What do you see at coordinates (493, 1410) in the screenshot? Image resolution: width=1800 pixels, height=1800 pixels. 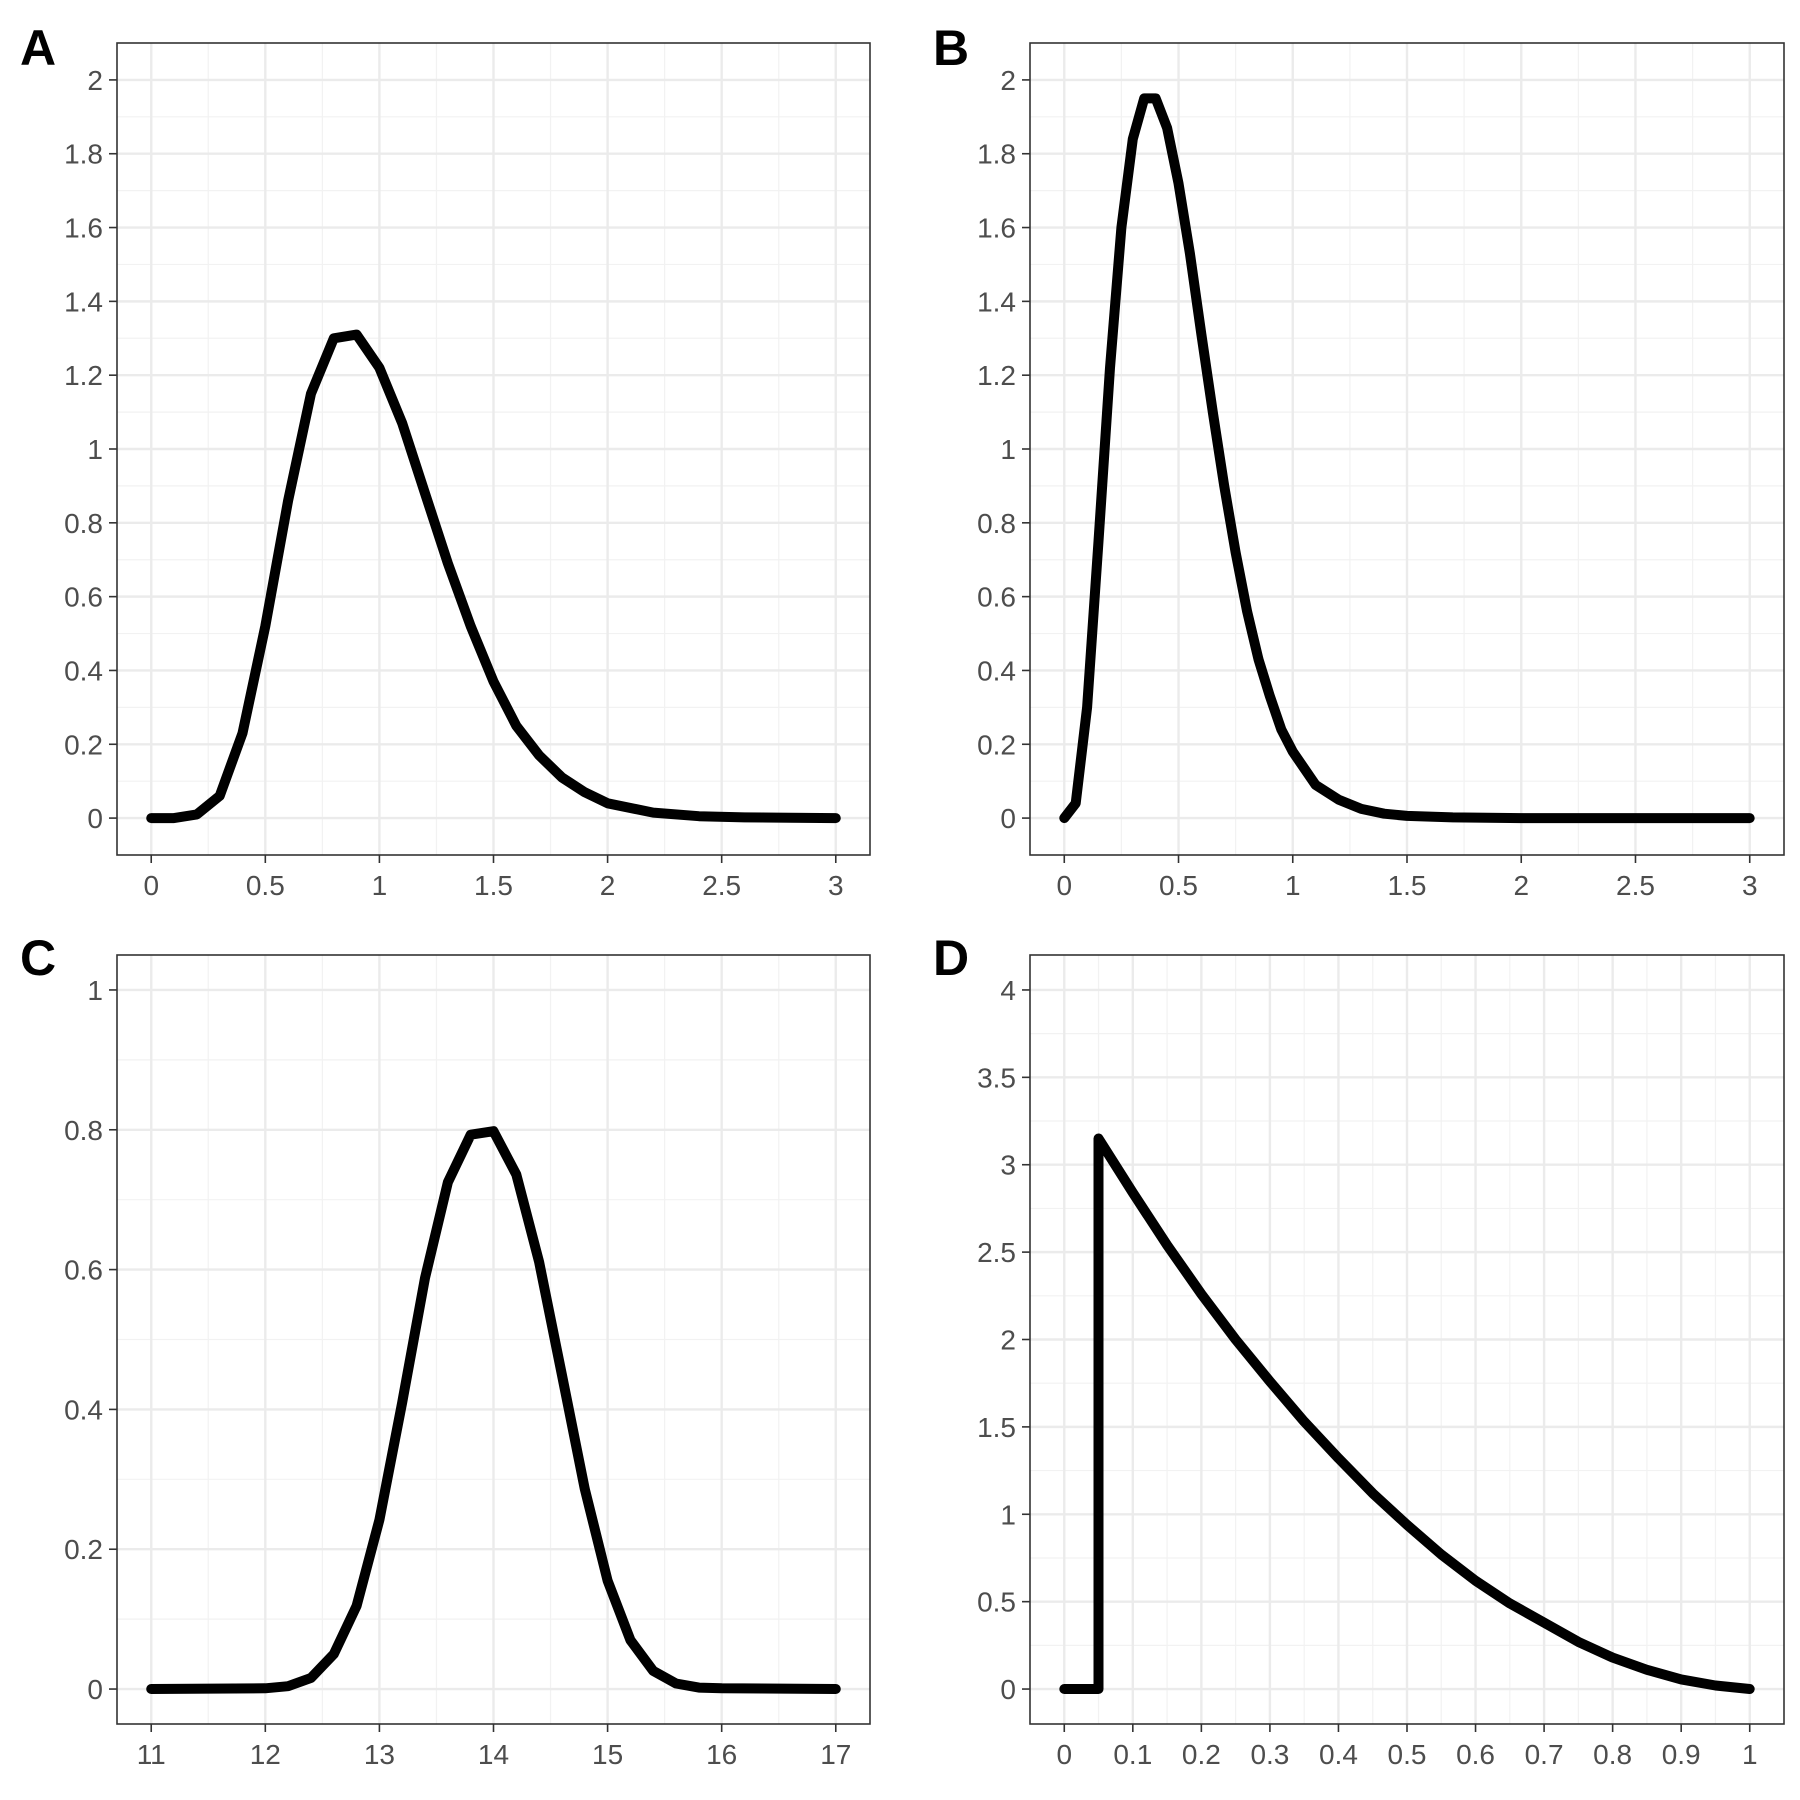 I see `panel-c-series-line` at bounding box center [493, 1410].